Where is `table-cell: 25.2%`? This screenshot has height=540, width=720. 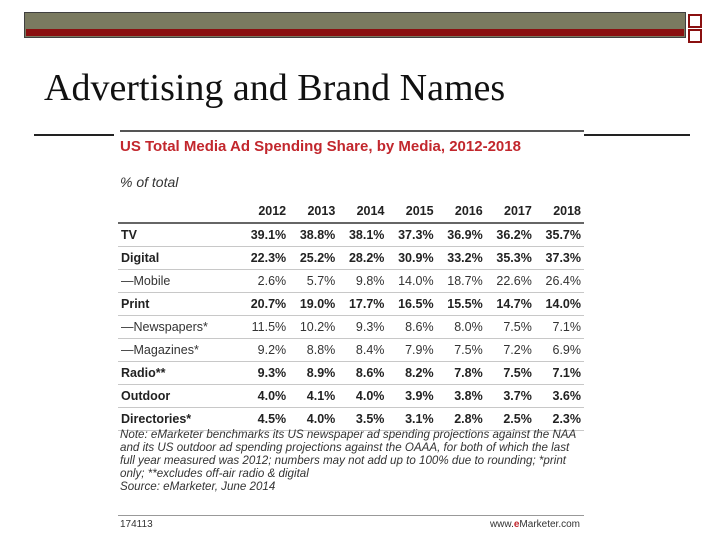 table-cell: 25.2% is located at coordinates (314, 258).